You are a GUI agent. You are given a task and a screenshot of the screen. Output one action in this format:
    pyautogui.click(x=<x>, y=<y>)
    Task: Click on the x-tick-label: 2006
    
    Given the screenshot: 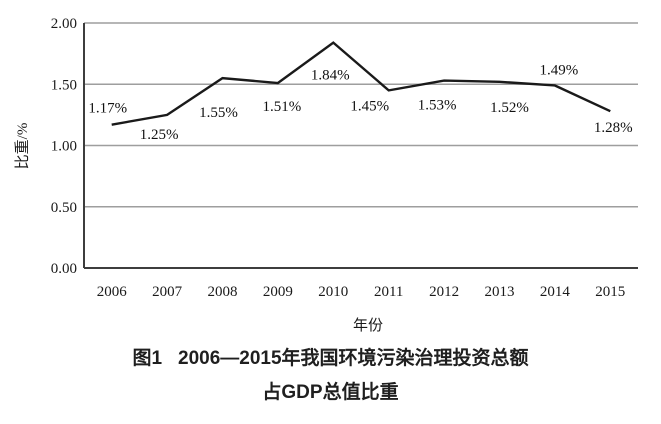 What is the action you would take?
    pyautogui.click(x=112, y=292)
    